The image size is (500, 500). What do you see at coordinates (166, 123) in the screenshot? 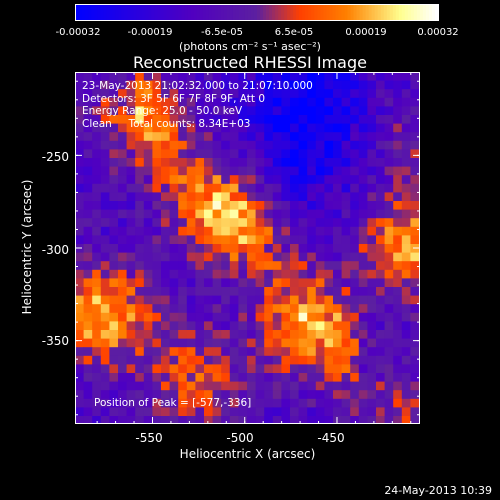
I see `clean-counts-text: Clean Total counts: 8.34E+03` at bounding box center [166, 123].